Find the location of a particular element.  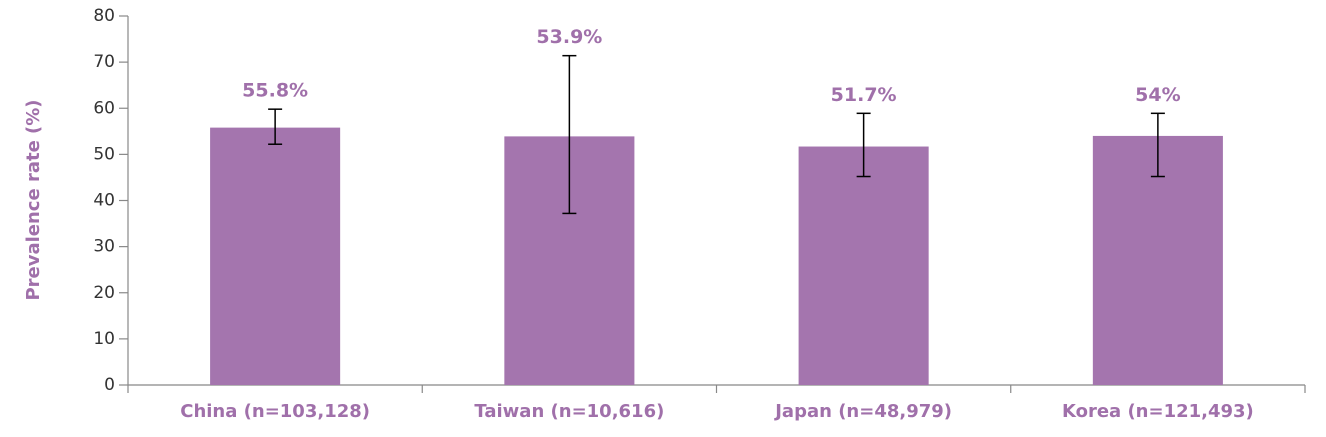

y-tick-label: 50 is located at coordinates (104, 154).